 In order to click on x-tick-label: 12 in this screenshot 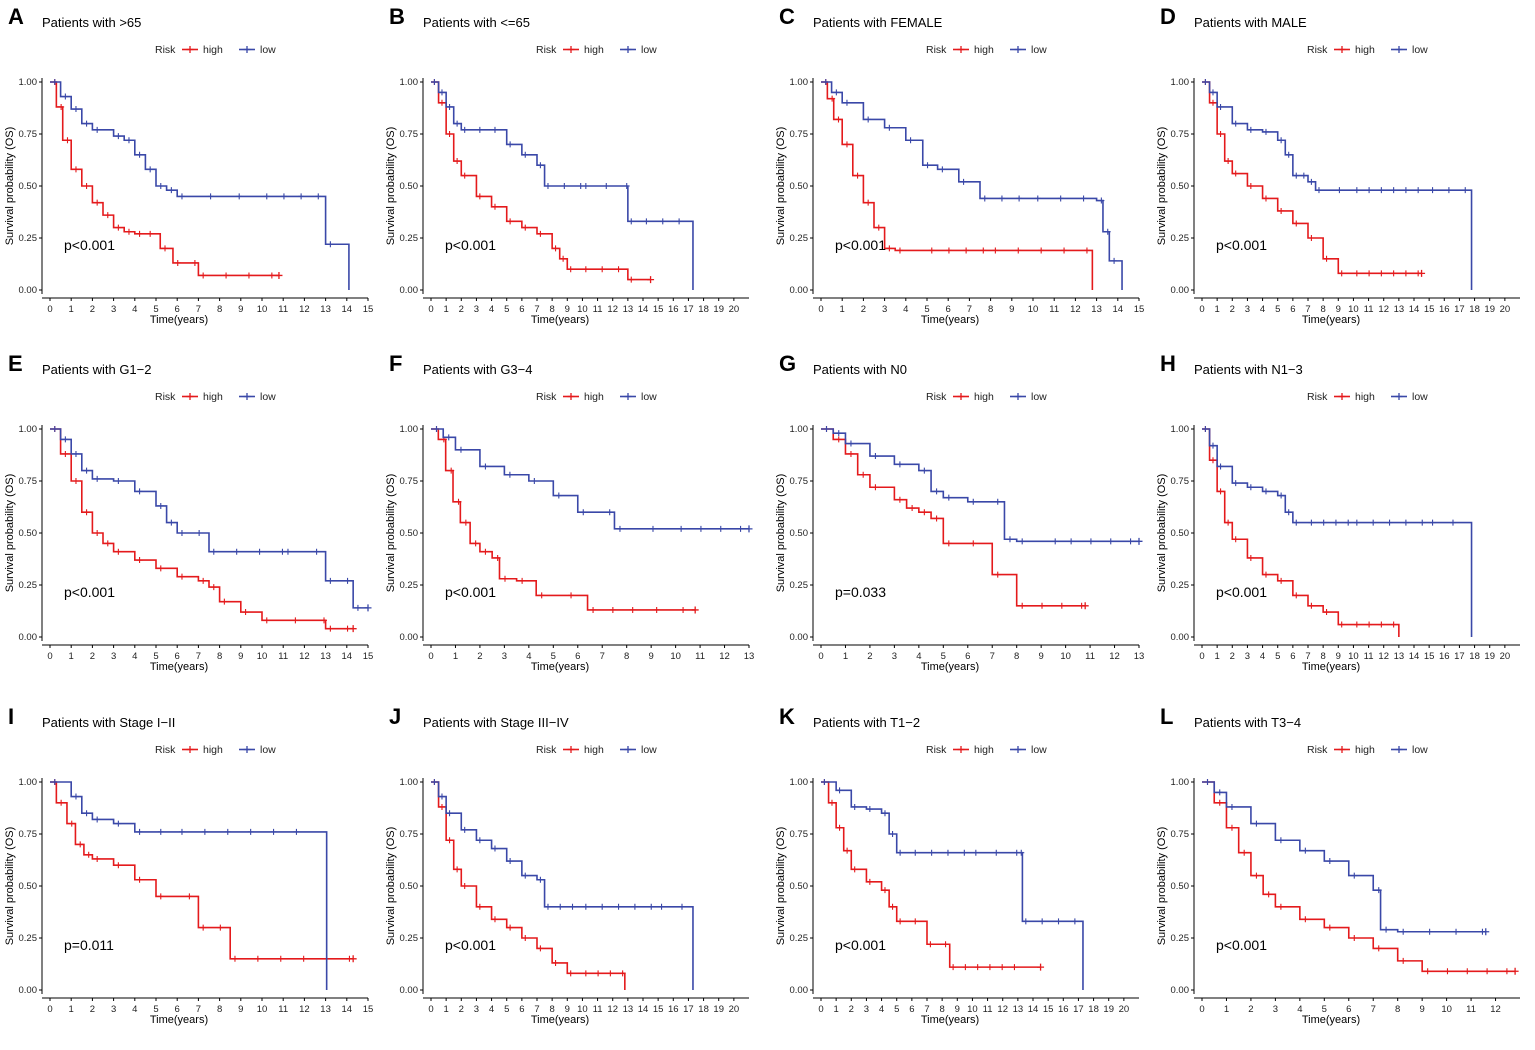, I will do `click(1495, 1009)`.